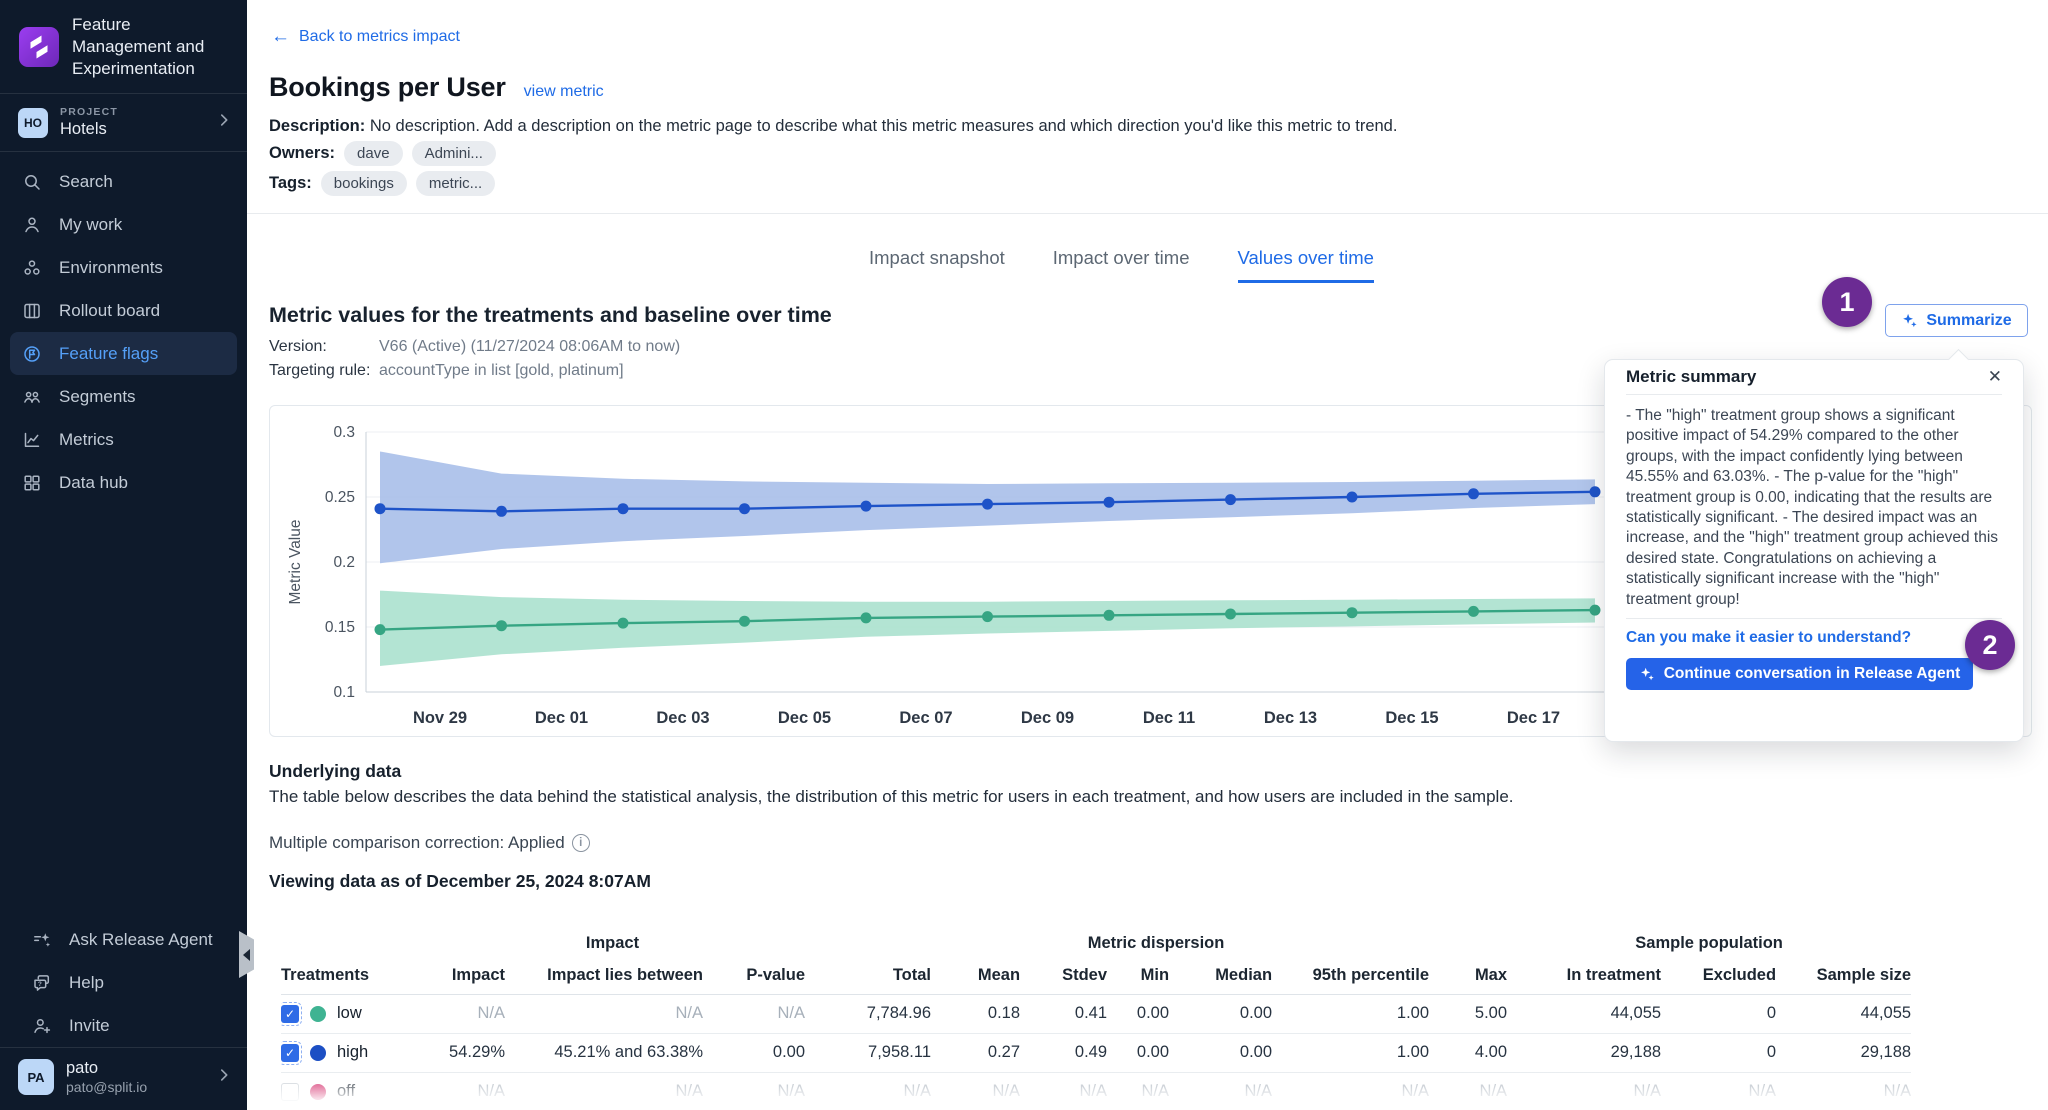 This screenshot has width=2048, height=1110. I want to click on popup-title: Metric summary, so click(1691, 376).